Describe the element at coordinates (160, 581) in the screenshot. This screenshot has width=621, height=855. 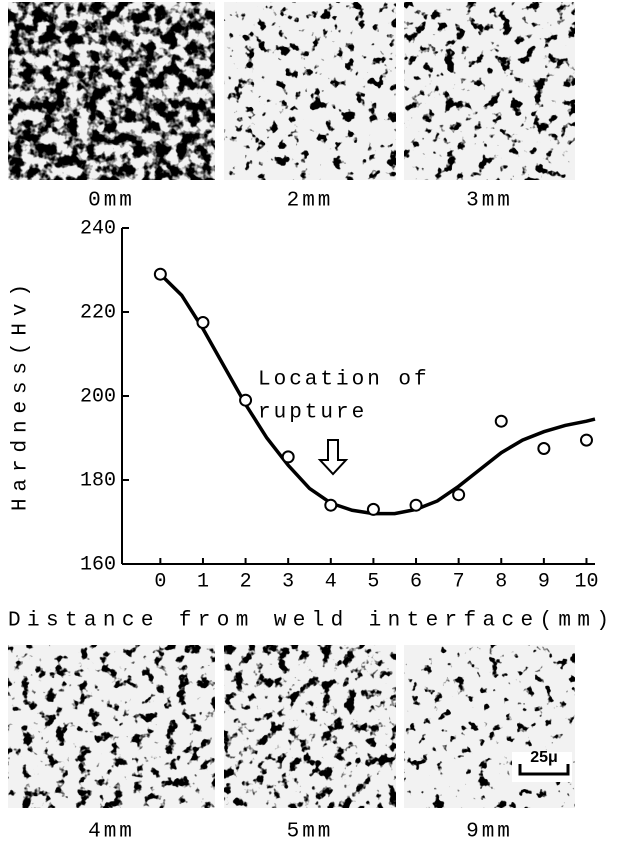
I see `x-tick-label: 0` at that location.